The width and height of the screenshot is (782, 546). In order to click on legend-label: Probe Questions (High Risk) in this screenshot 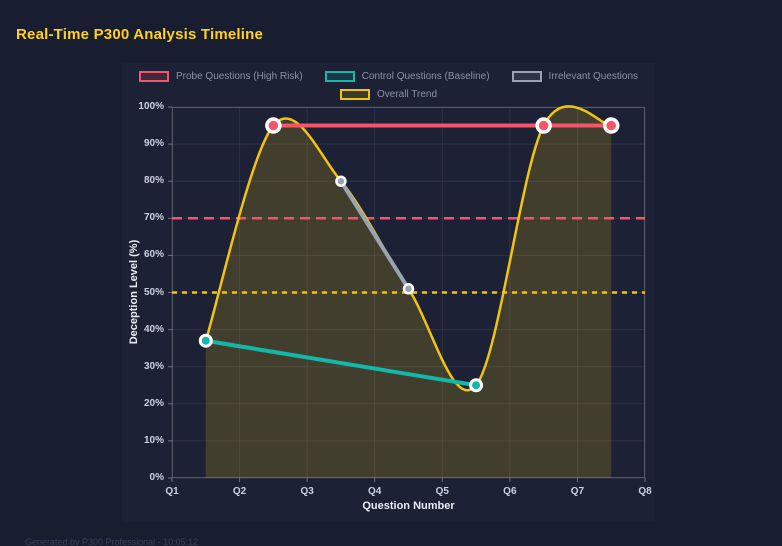, I will do `click(239, 76)`.